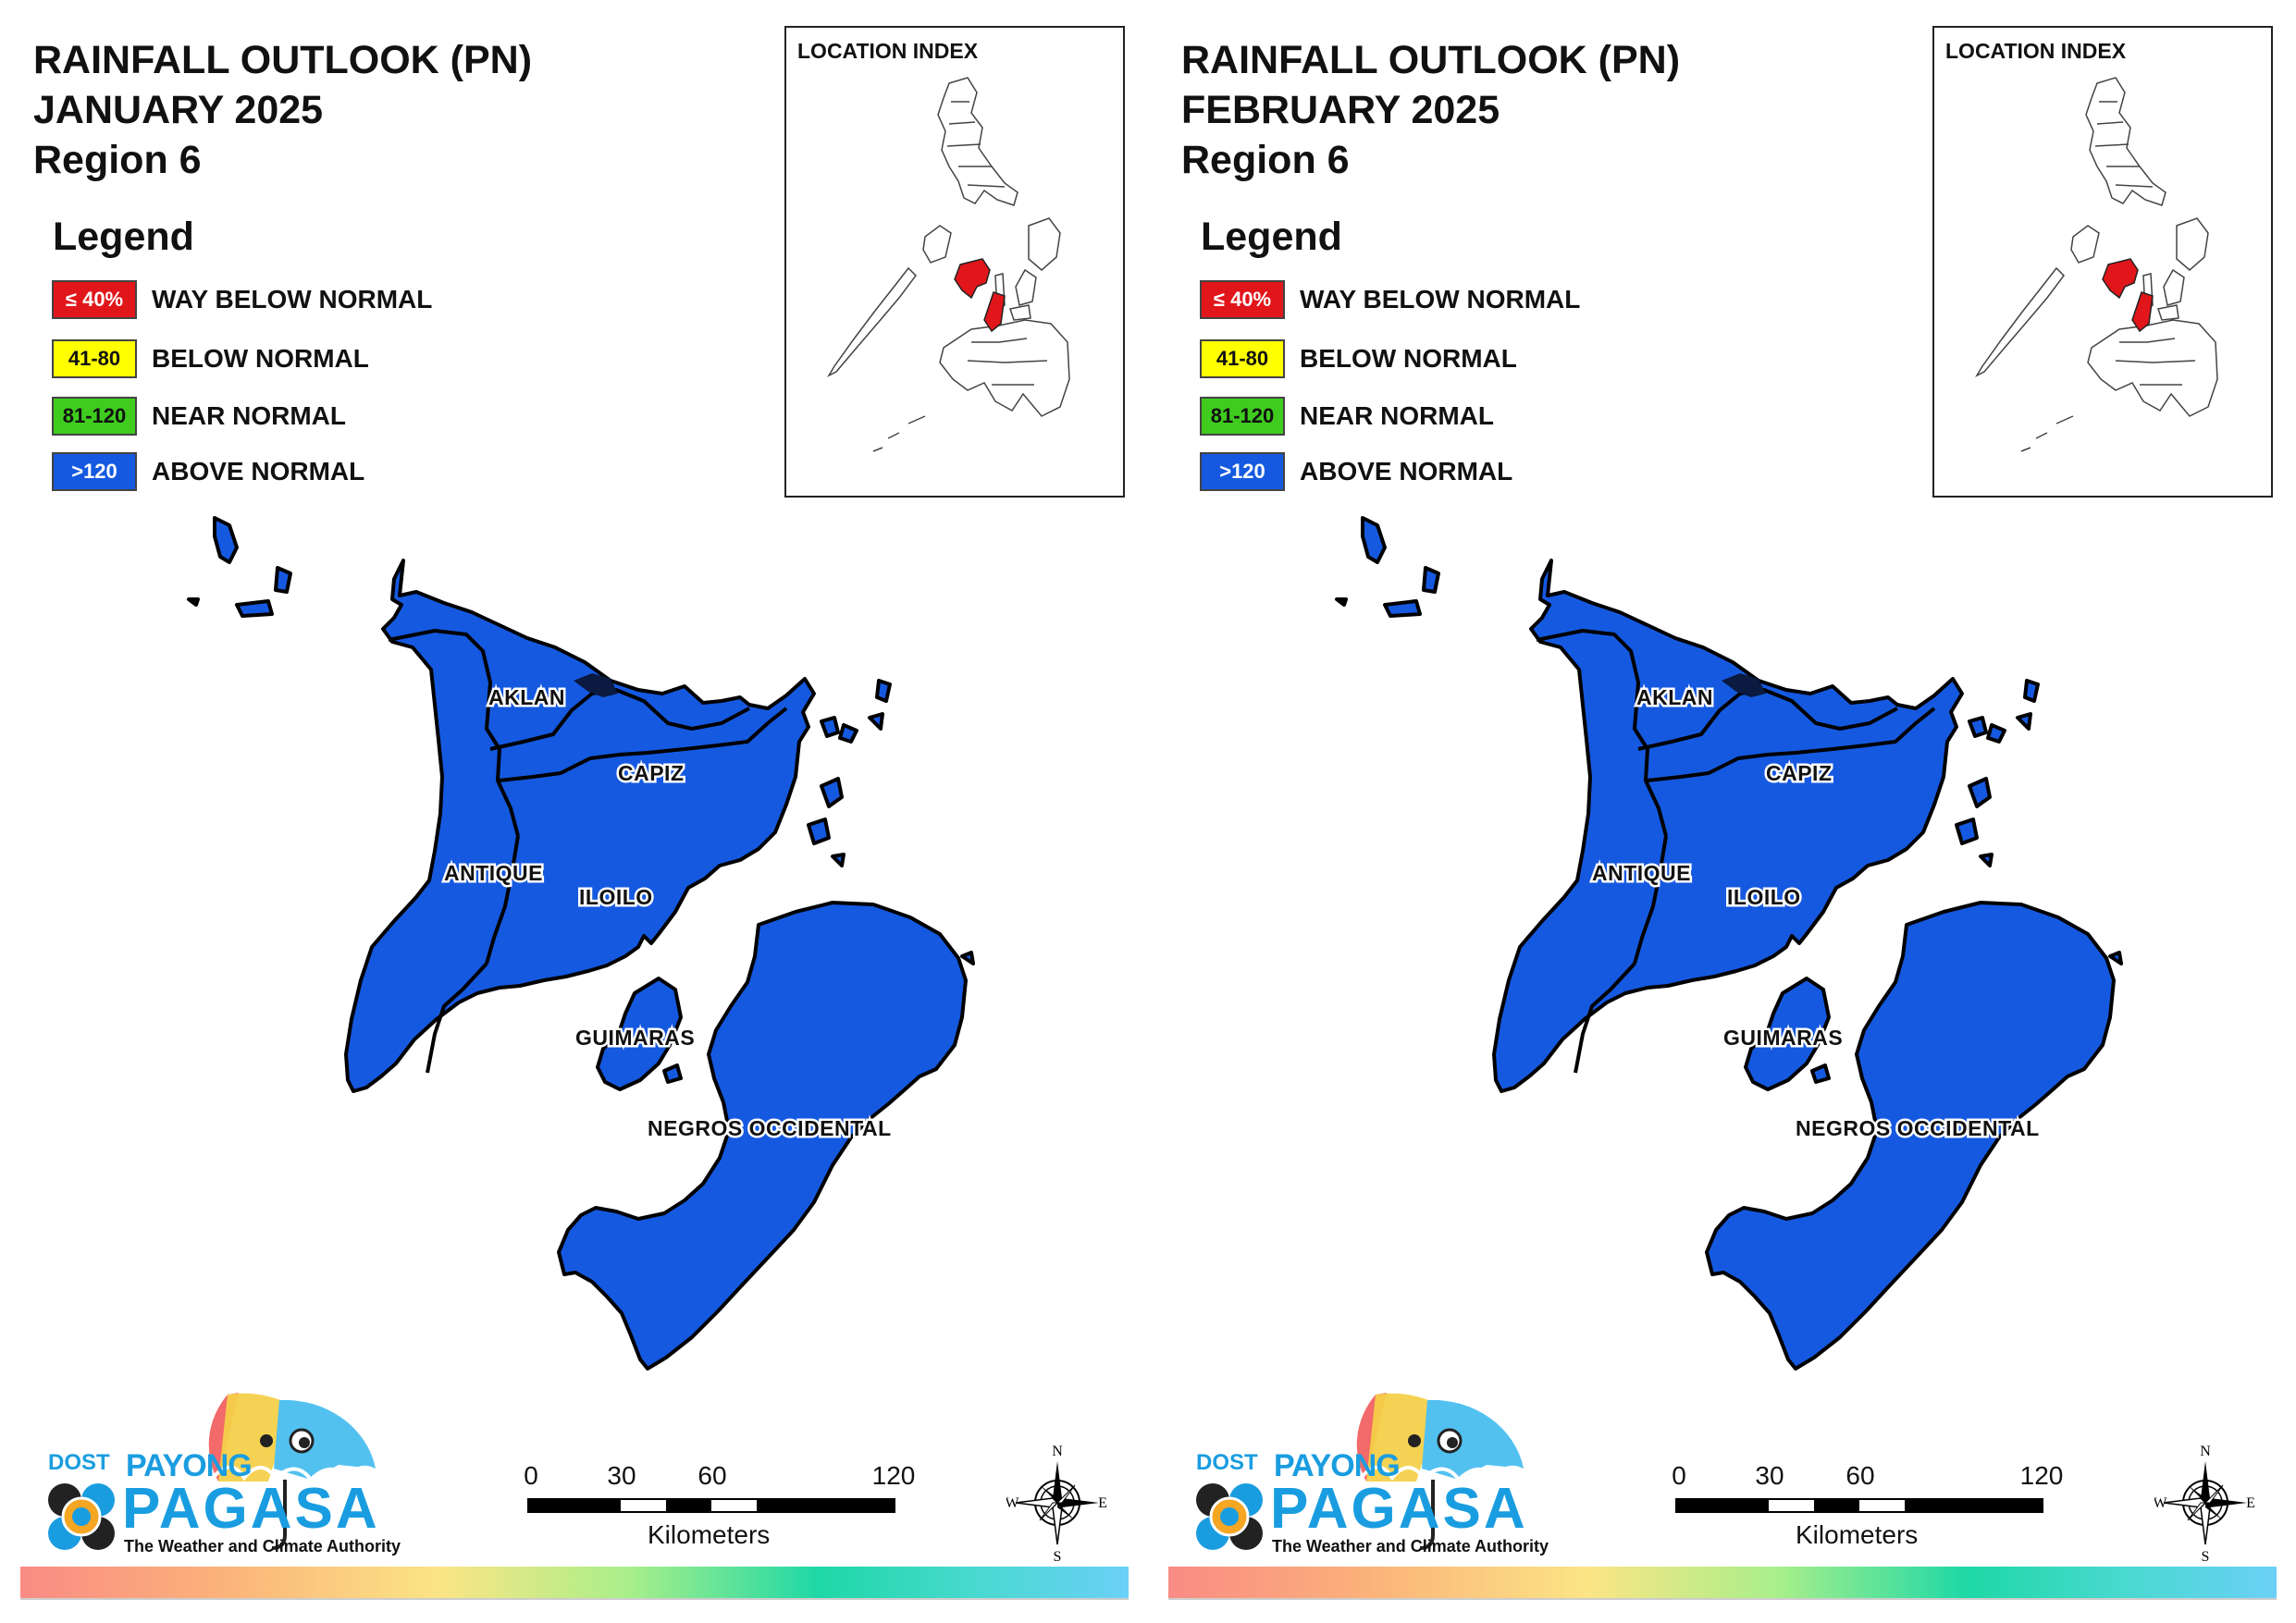  Describe the element at coordinates (1399, 1509) in the screenshot. I see `logo-pagasa-text: PAGASA` at that location.